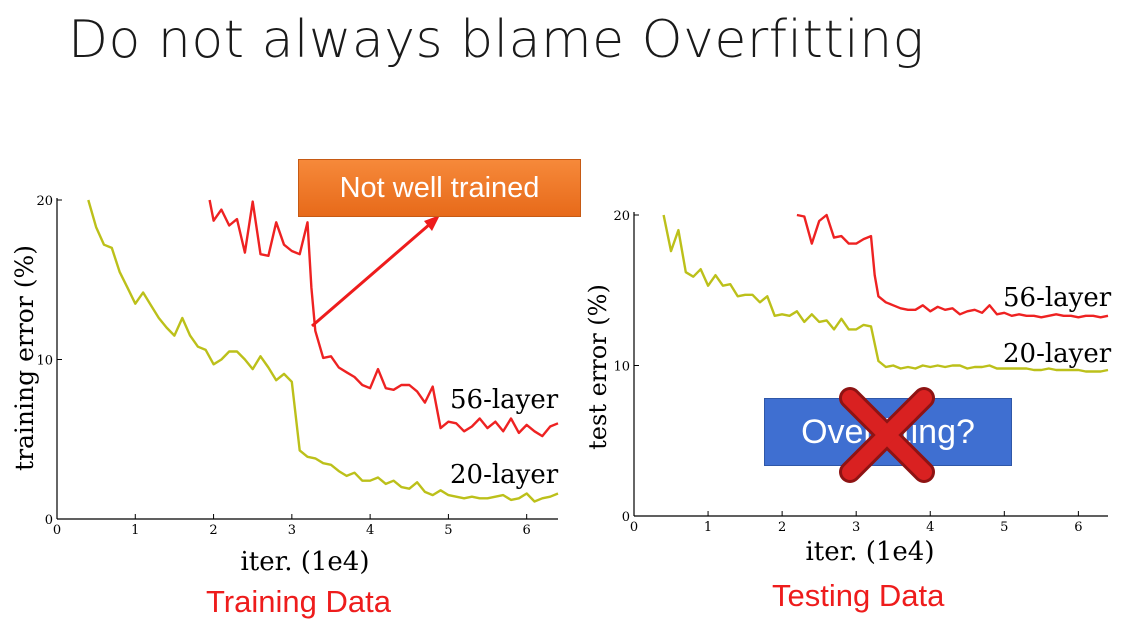  I want to click on series-line-20-layer, so click(885, 293).